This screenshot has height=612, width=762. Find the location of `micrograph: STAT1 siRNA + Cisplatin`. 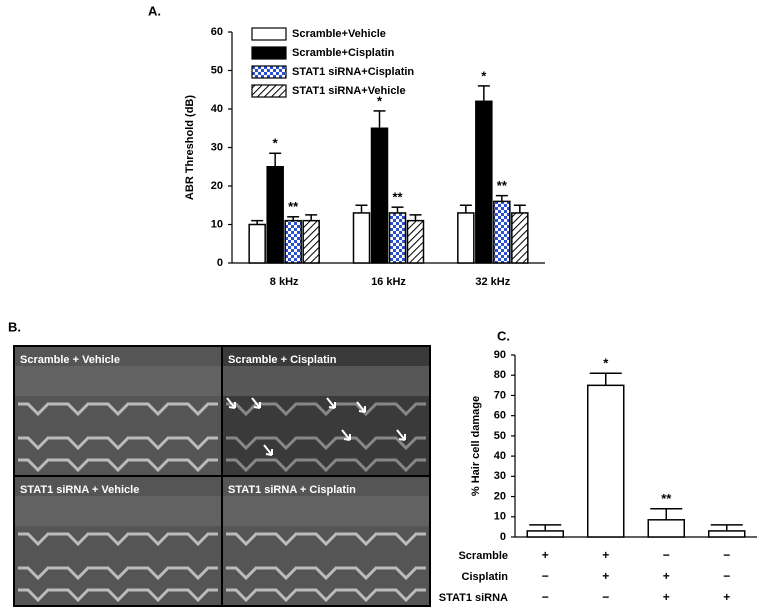

micrograph: STAT1 siRNA + Cisplatin is located at coordinates (326, 541).